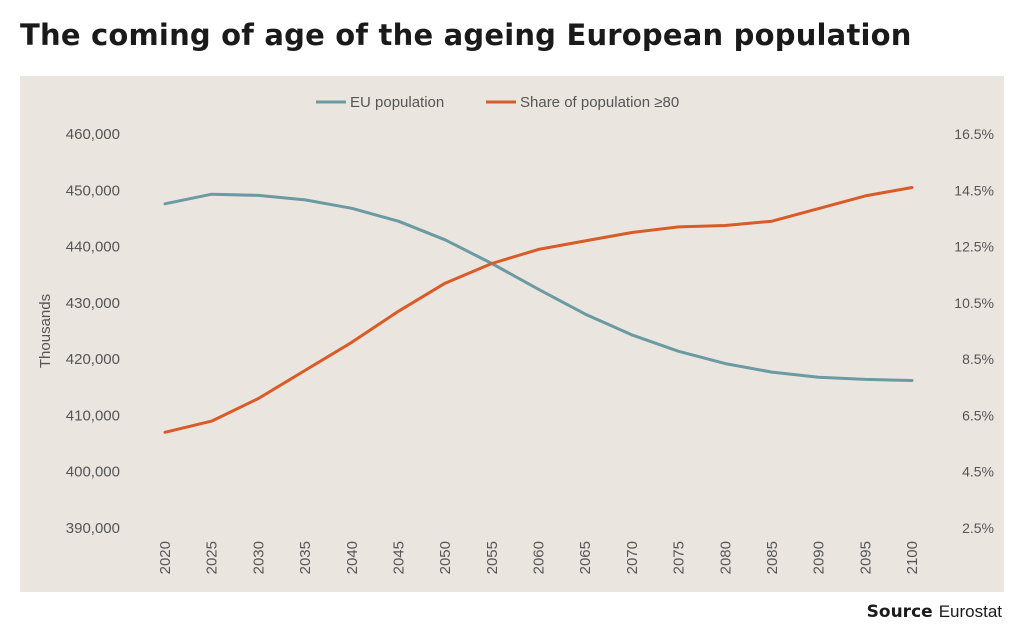 This screenshot has width=1024, height=638. I want to click on left-tick-label: 400,000, so click(93, 472).